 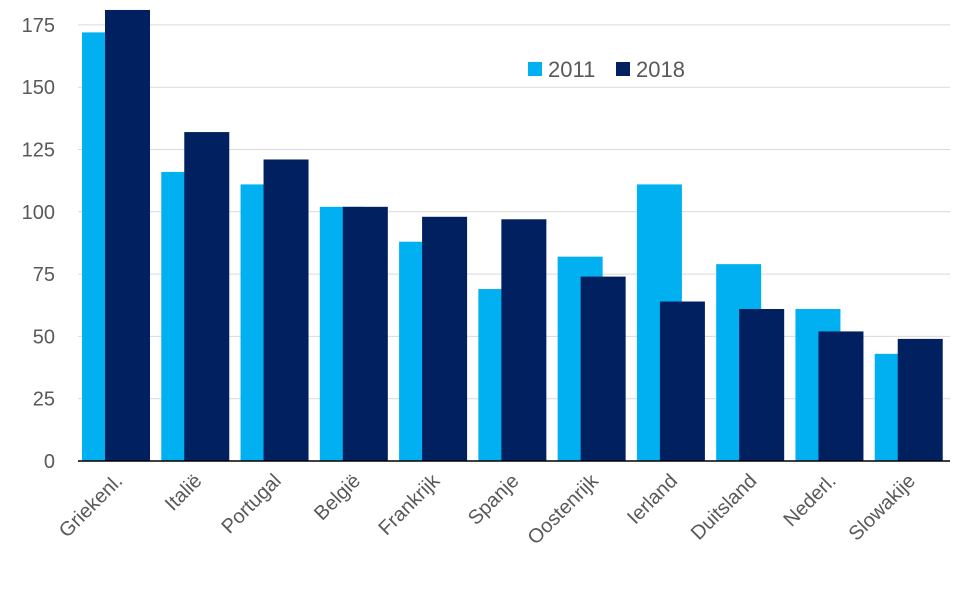 What do you see at coordinates (38, 26) in the screenshot?
I see `y-tick-label: 175` at bounding box center [38, 26].